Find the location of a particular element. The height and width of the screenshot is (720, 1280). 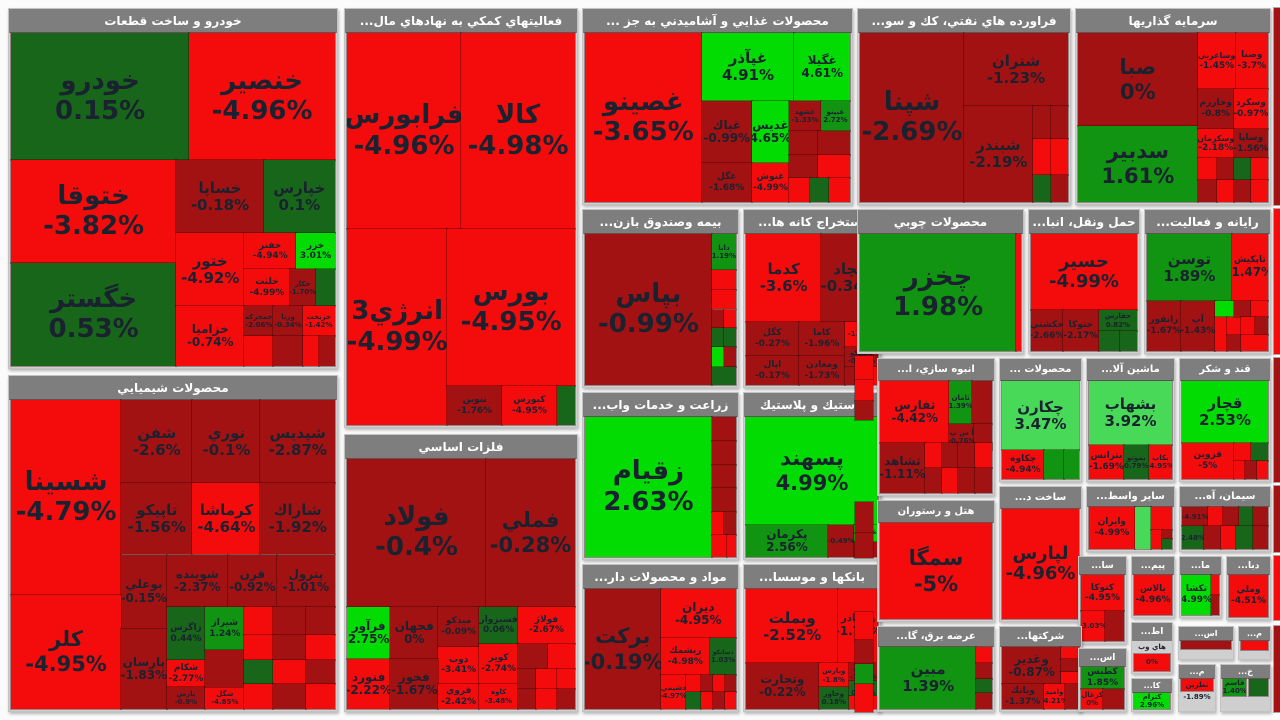

tile-وسكرمان: وسكرمان -2.18% is located at coordinates (1215, 144).